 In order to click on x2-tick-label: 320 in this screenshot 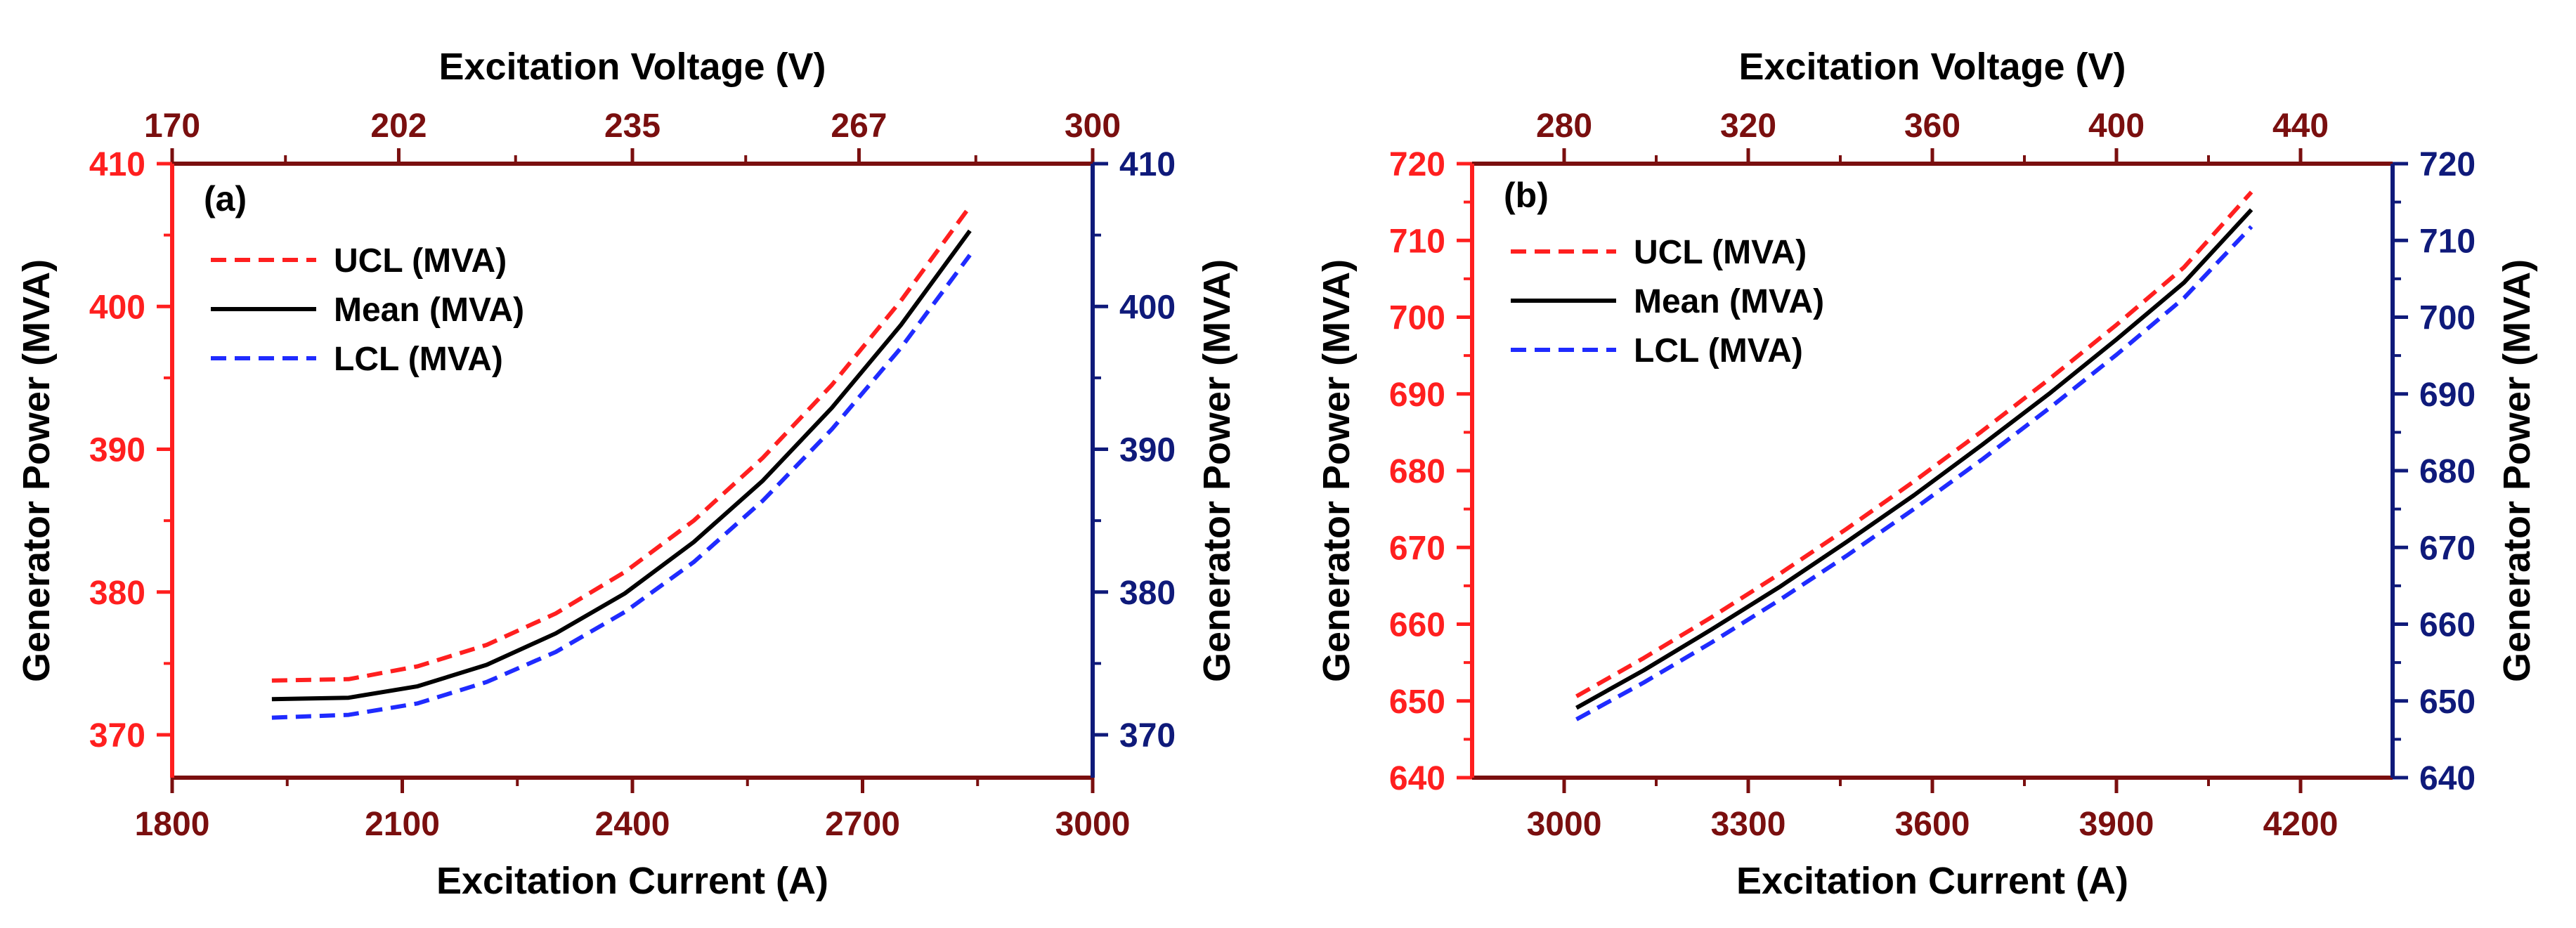, I will do `click(1748, 126)`.